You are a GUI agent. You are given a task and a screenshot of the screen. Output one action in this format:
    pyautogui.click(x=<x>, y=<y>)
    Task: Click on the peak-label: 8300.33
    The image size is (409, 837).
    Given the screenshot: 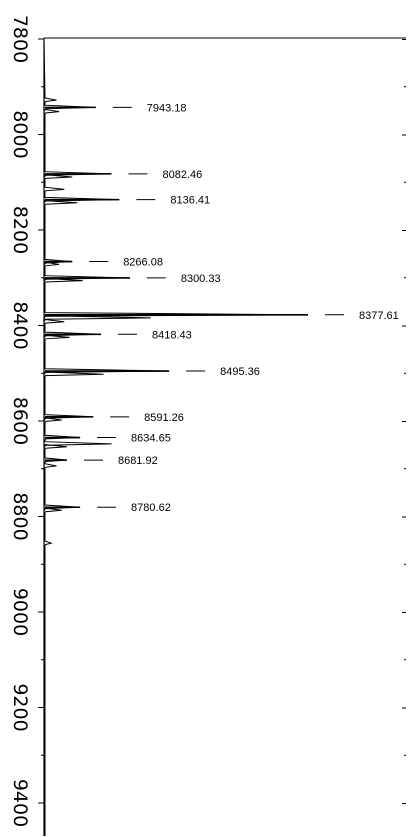 What is the action you would take?
    pyautogui.click(x=201, y=279)
    